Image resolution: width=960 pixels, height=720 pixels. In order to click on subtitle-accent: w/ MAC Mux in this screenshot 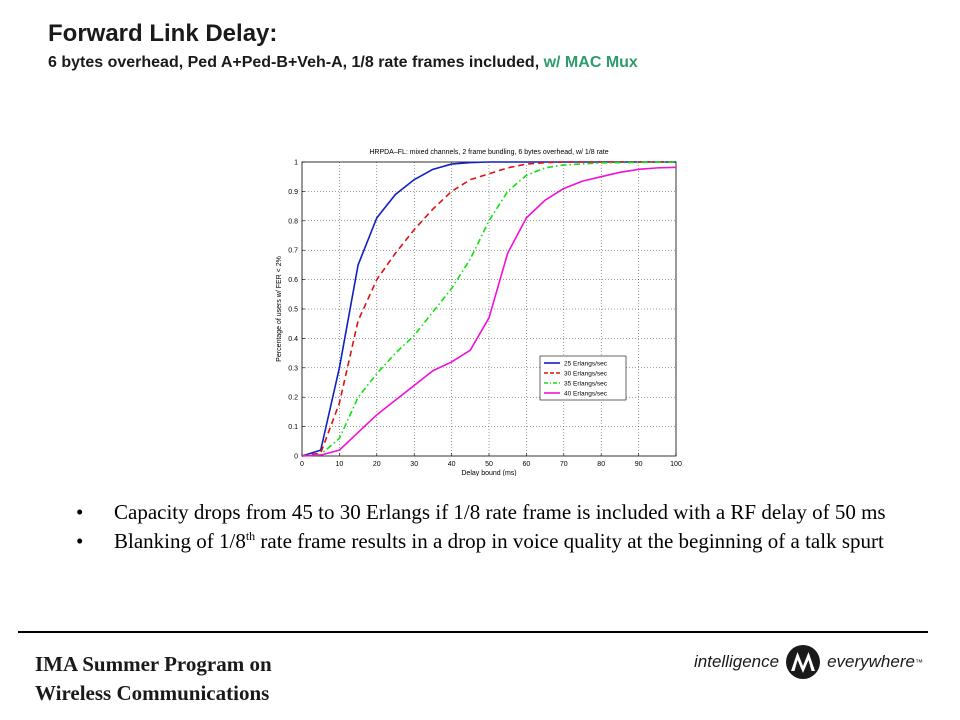, I will do `click(590, 62)`.